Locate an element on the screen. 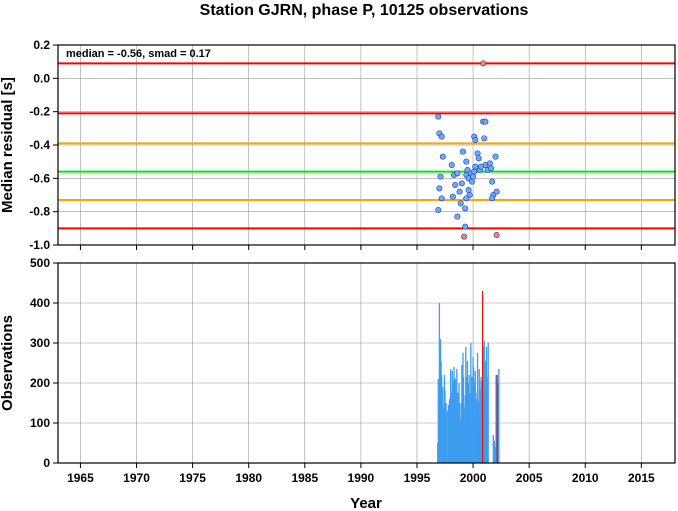 The image size is (678, 511). year-tick-label: 1970 is located at coordinates (136, 478).